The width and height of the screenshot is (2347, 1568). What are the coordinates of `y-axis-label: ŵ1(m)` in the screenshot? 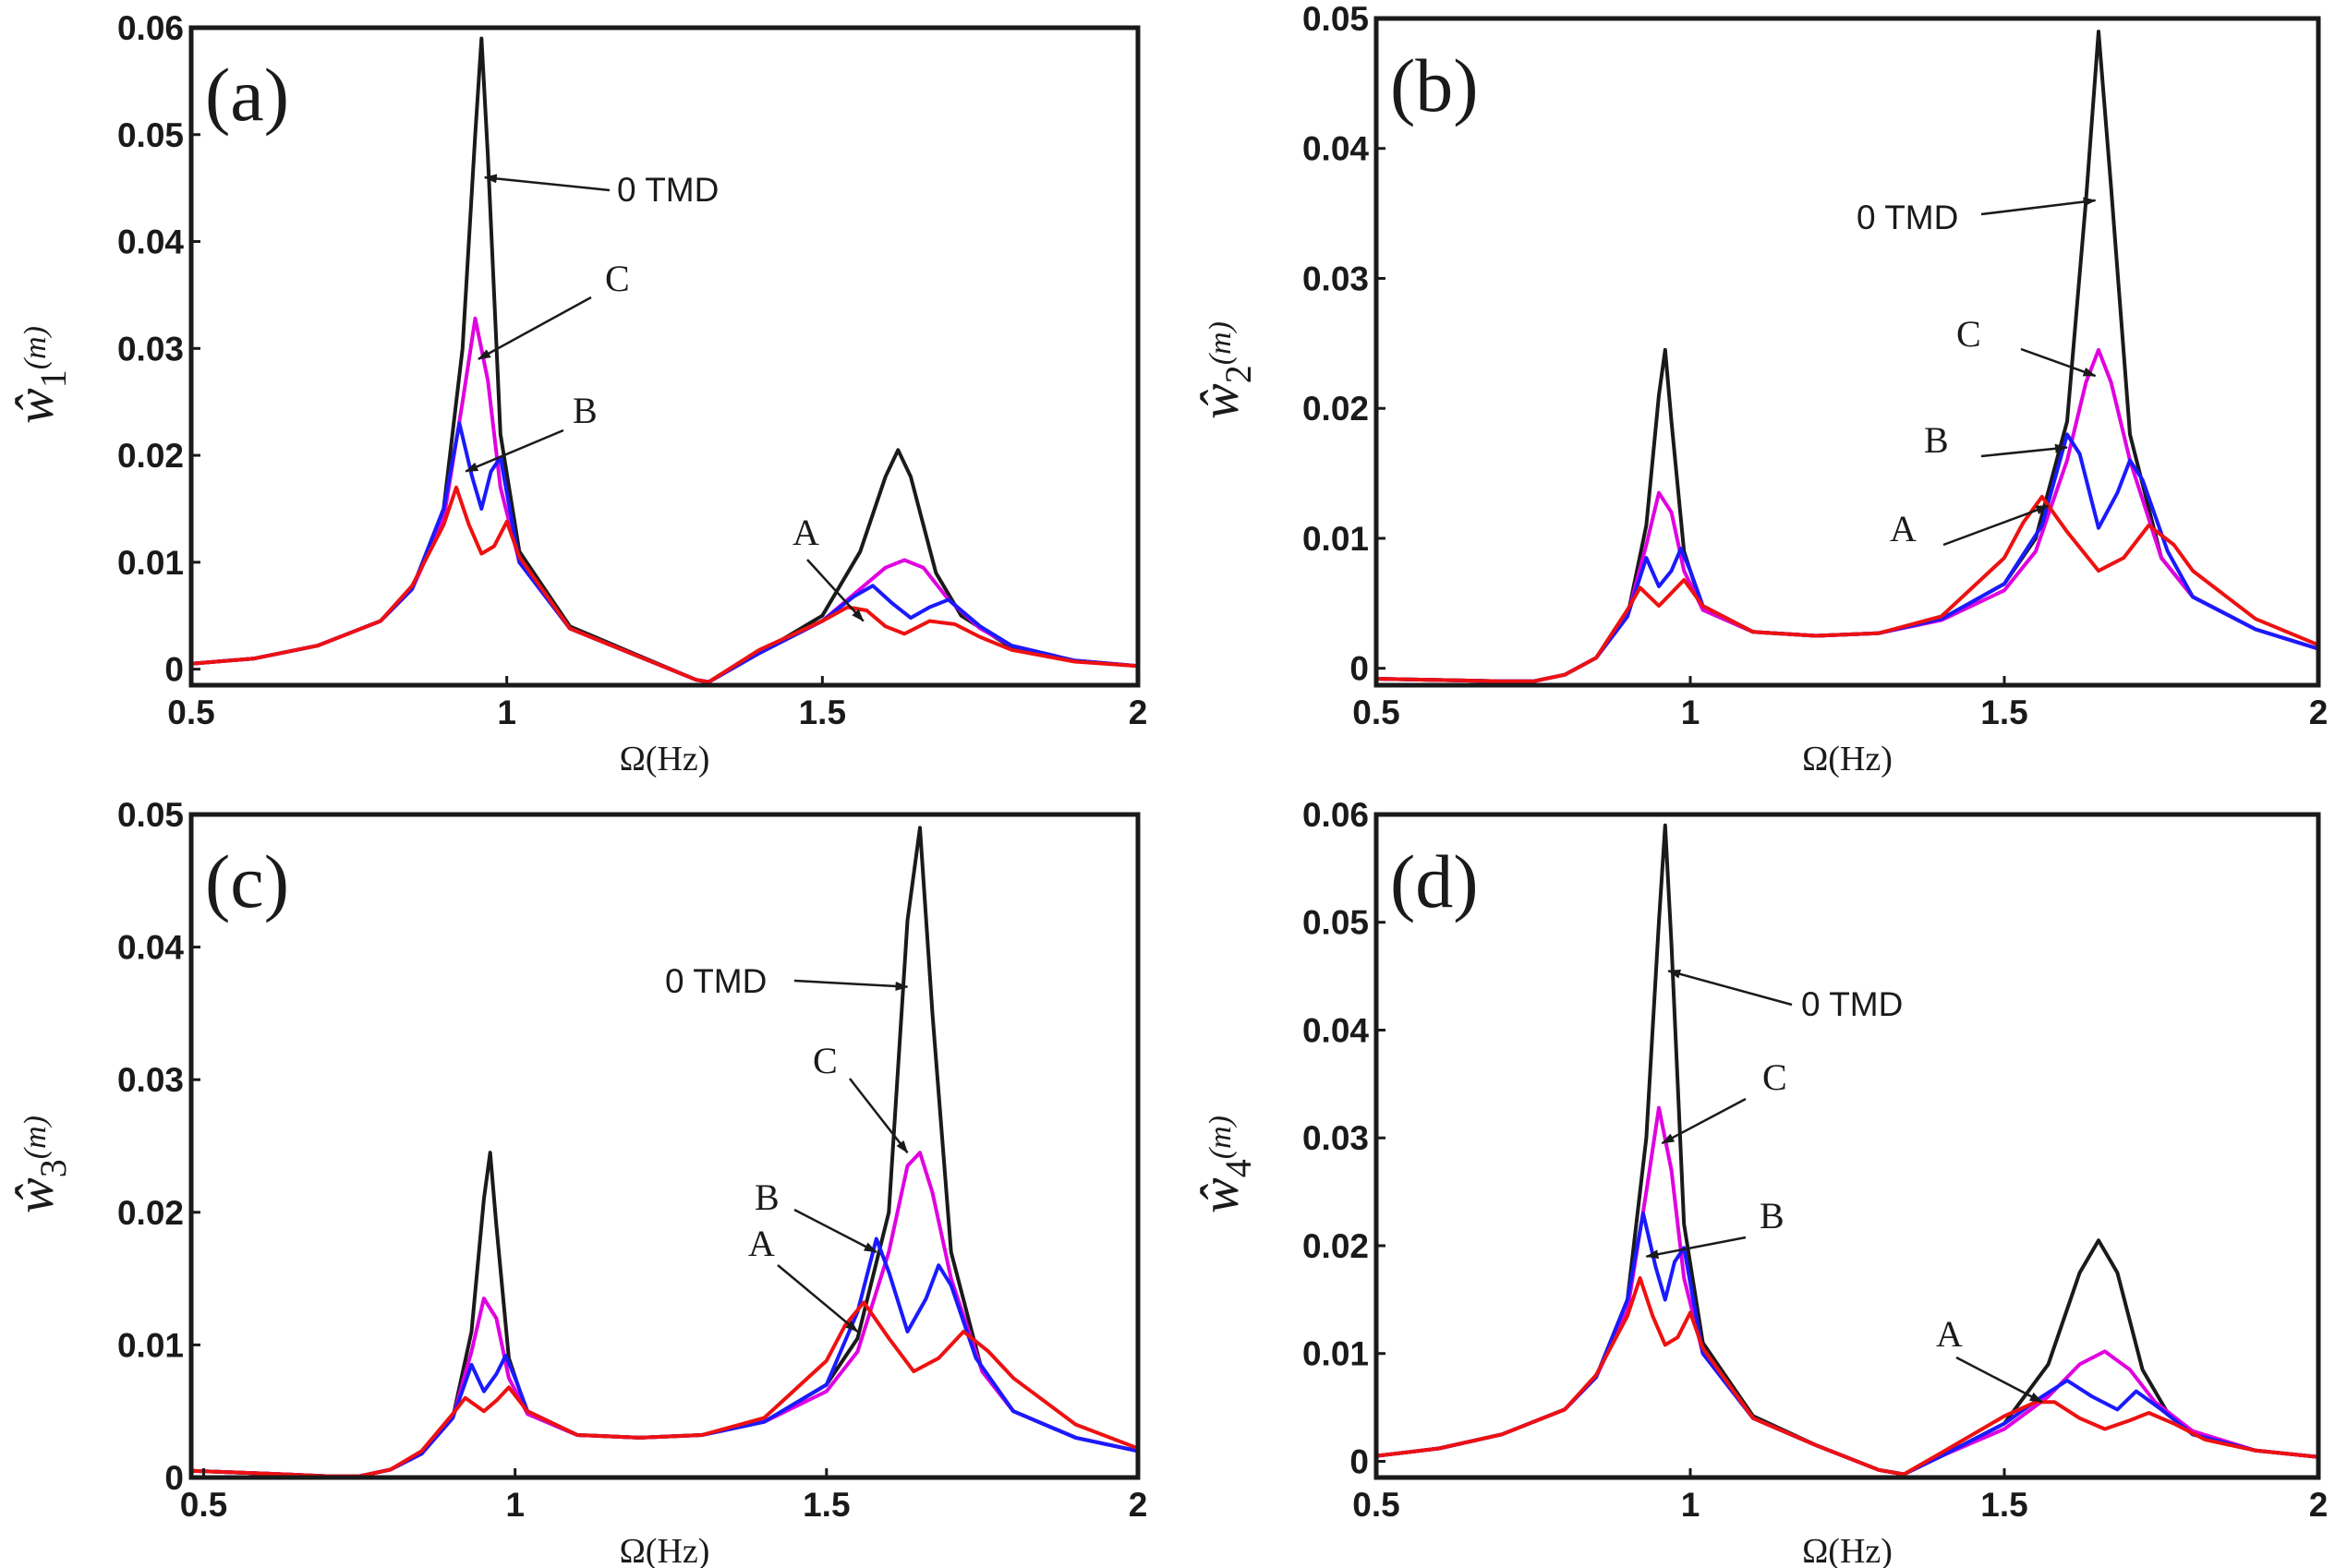 It's located at (39, 375).